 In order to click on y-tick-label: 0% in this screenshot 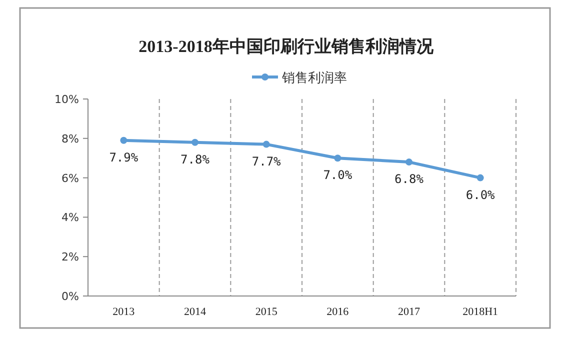, I will do `click(70, 296)`.